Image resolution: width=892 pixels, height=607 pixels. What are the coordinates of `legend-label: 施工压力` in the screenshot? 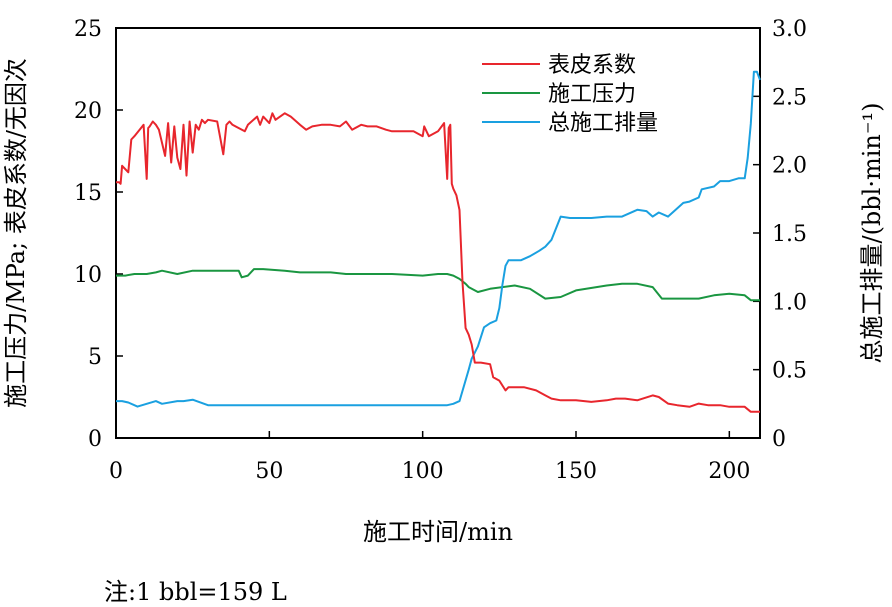 It's located at (592, 94).